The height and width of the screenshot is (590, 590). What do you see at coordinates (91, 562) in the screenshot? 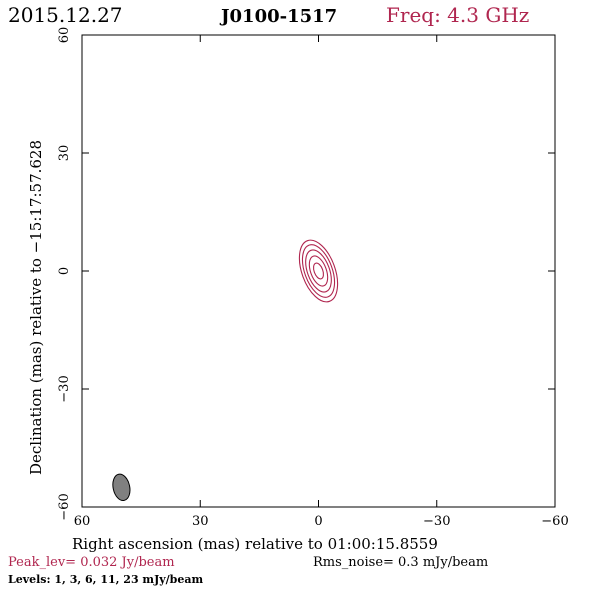
I see `peak-level: Peak_lev= 0.032 Jy/beam` at bounding box center [91, 562].